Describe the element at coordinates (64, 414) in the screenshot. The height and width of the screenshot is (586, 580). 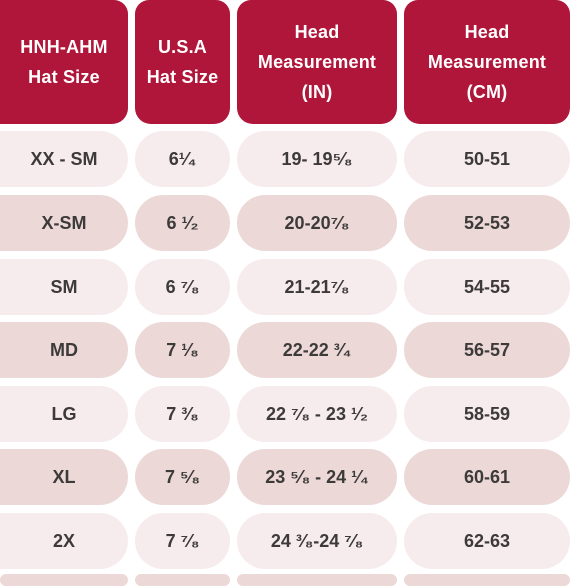
I see `cell-hnh-size: LG` at that location.